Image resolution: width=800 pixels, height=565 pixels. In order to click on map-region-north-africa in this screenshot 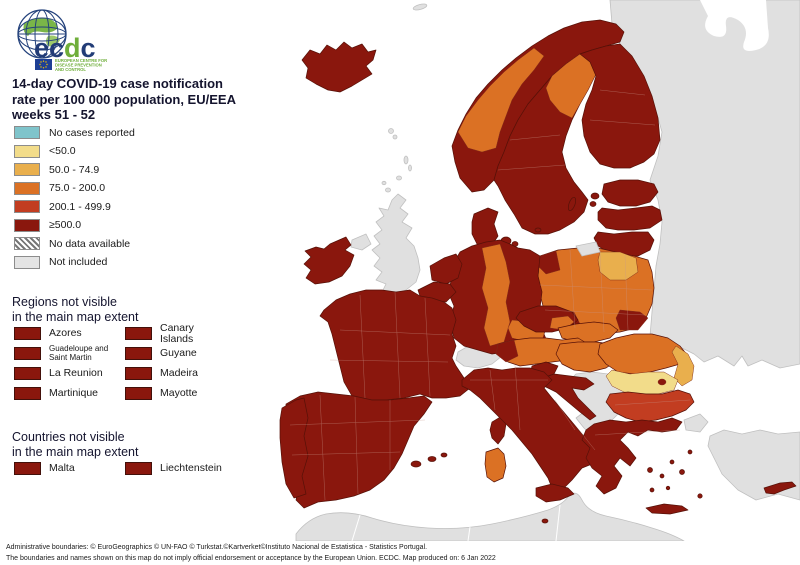, I will do `click(490, 516)`.